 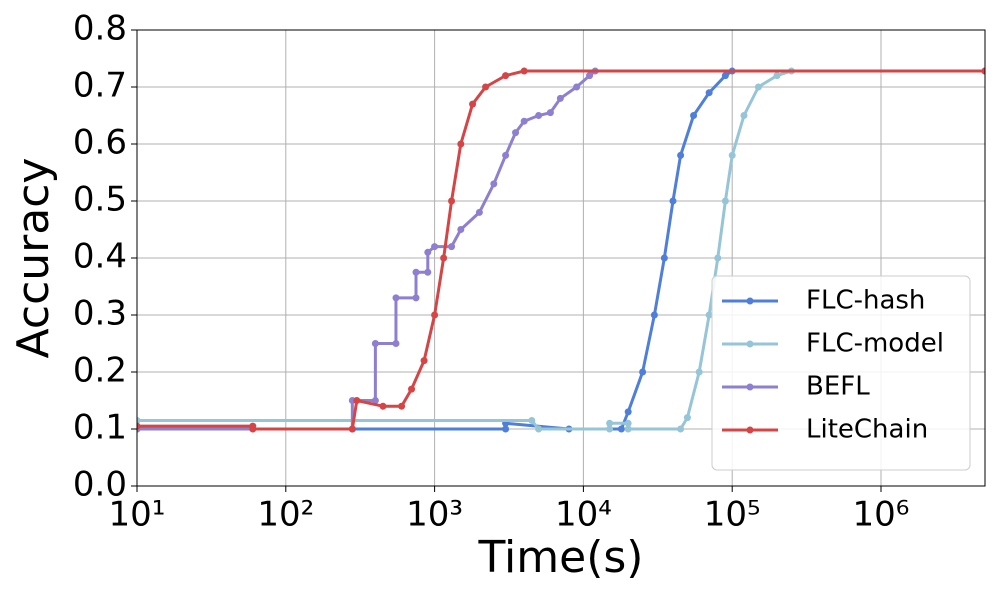 I want to click on x-tick-label: 10¹, so click(x=137, y=515).